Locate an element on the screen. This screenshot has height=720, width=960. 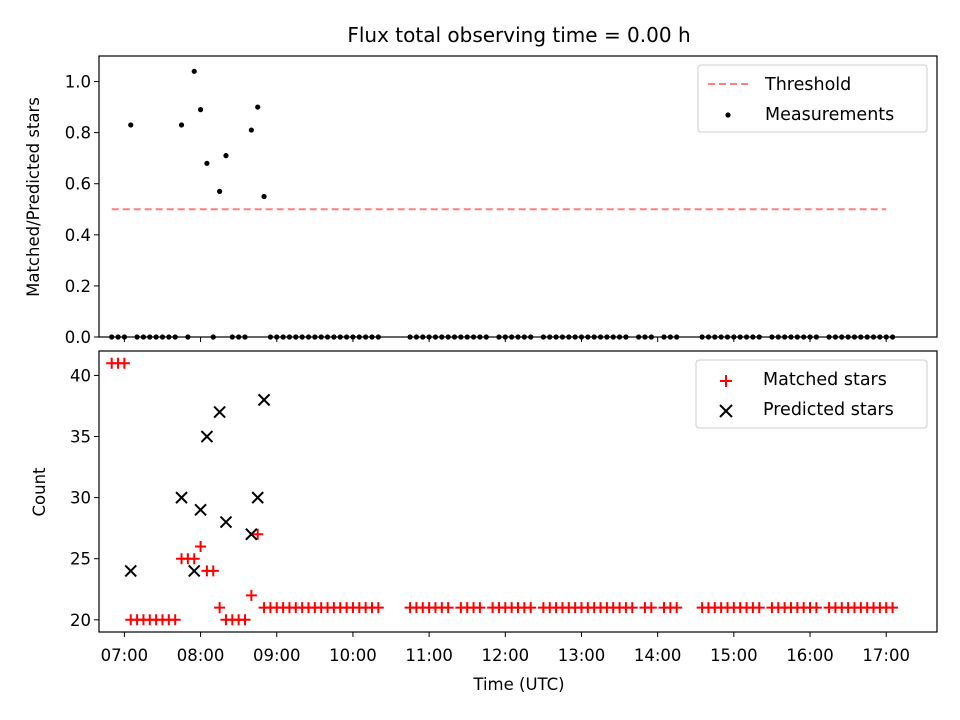
bottom-x-tick-label: 10:00 is located at coordinates (353, 655).